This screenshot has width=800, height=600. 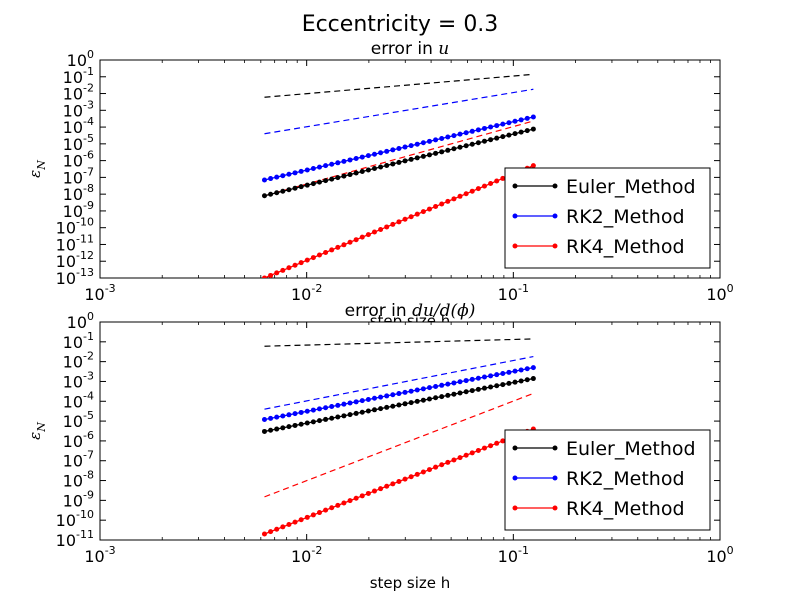 What do you see at coordinates (88, 188) in the screenshot?
I see `y-tick-exponent: -8` at bounding box center [88, 188].